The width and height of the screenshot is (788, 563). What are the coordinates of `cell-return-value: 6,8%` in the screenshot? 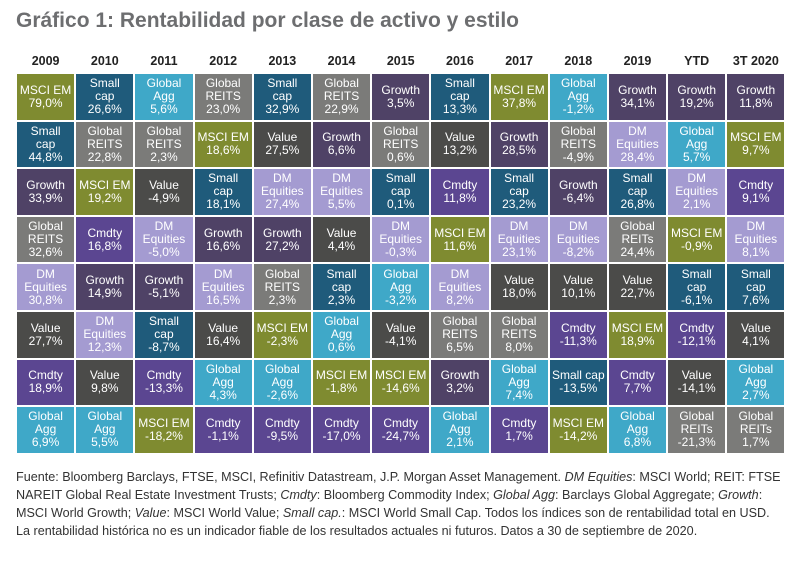 It's located at (637, 442).